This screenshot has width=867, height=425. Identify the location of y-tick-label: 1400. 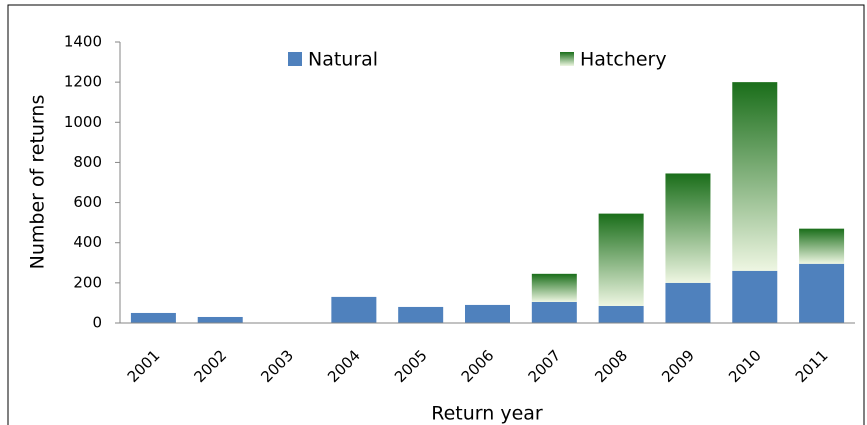
(83, 42).